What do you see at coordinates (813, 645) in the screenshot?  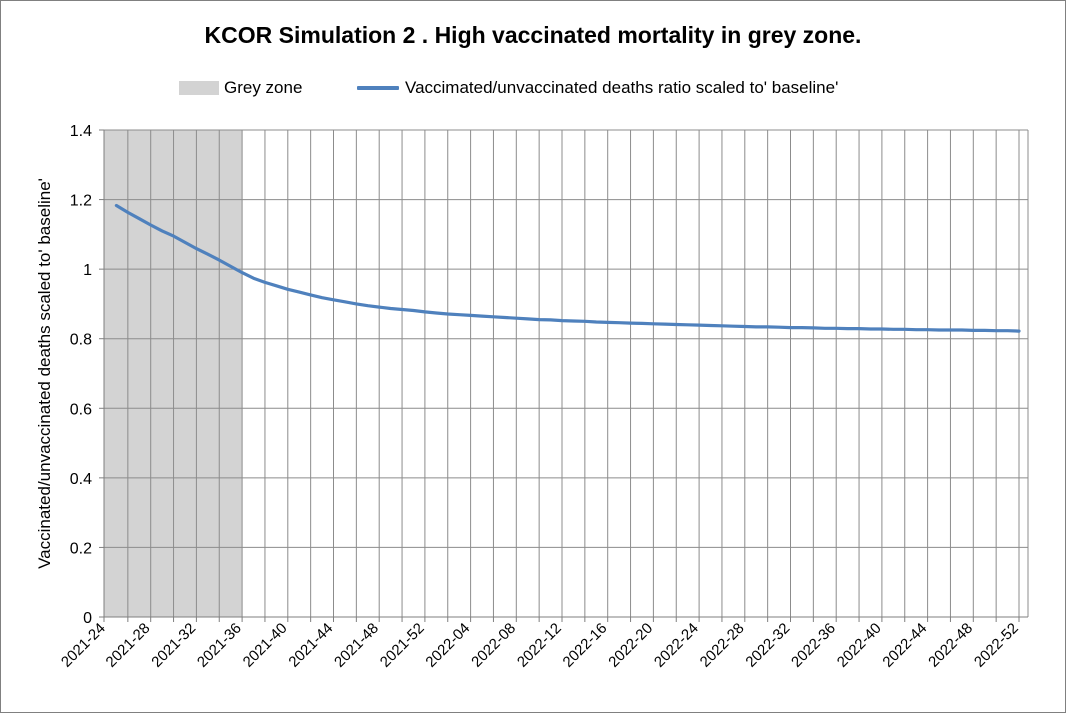 I see `x-tick-label: 2022-36` at bounding box center [813, 645].